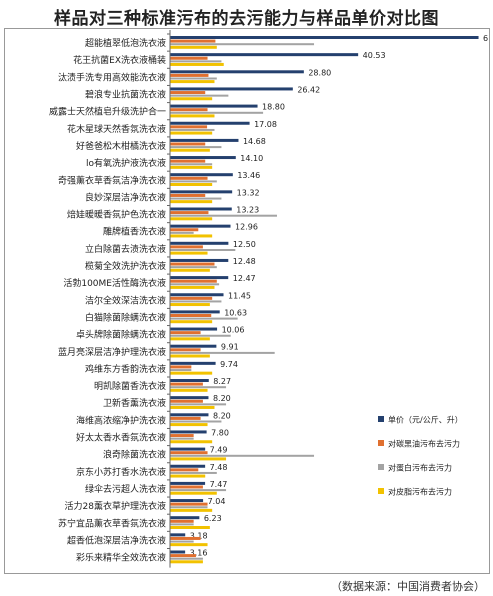 The image size is (493, 596). What do you see at coordinates (134, 403) in the screenshot?
I see `category-label: 卫新香薰洗衣液` at bounding box center [134, 403].